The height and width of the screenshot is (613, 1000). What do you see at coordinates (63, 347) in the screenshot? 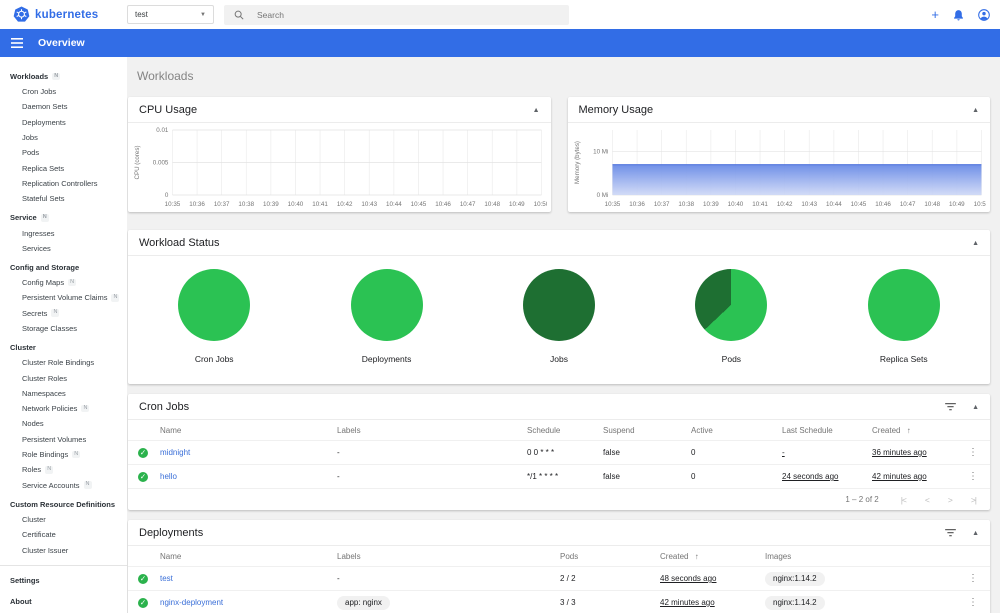
I see `sidebar-section-cluster: Cluster` at bounding box center [63, 347].